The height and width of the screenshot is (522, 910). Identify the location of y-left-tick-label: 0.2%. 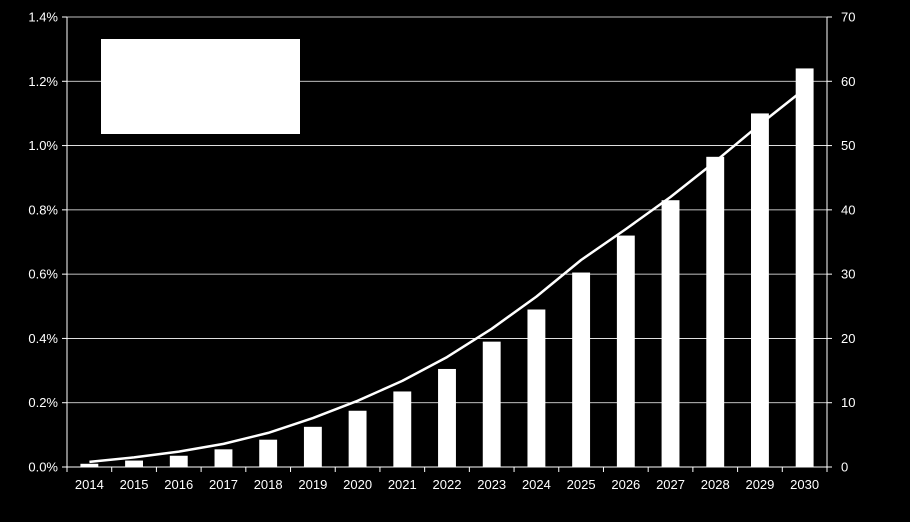
(43, 402).